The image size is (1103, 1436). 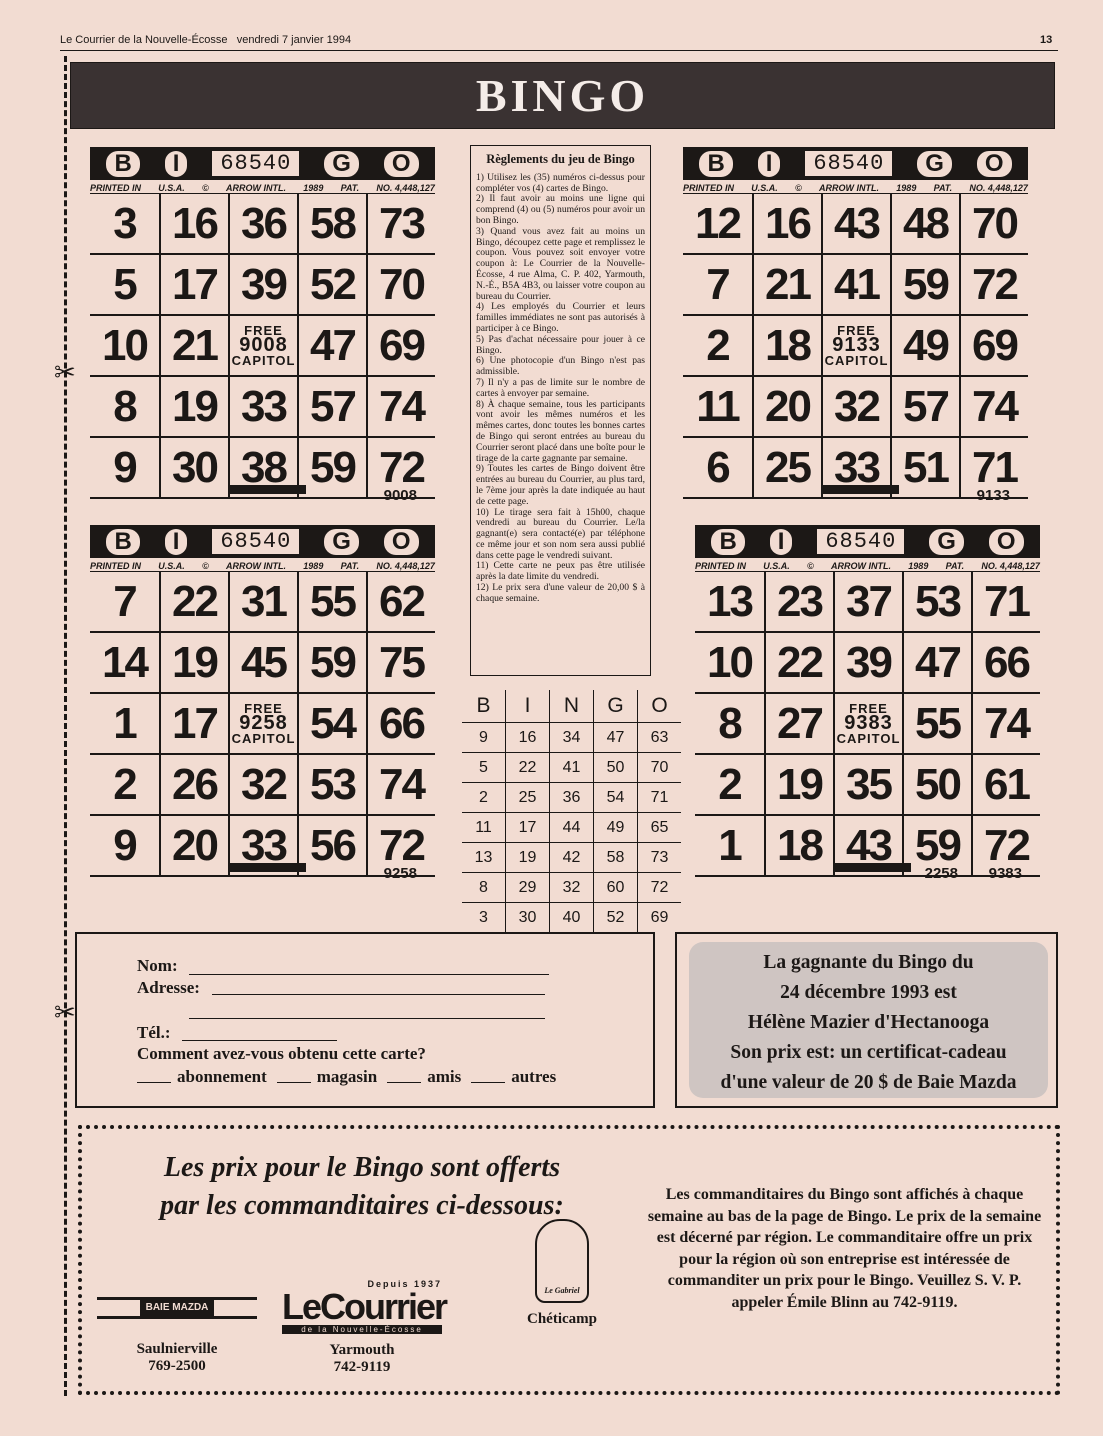 What do you see at coordinates (331, 785) in the screenshot?
I see `card-number: 53` at bounding box center [331, 785].